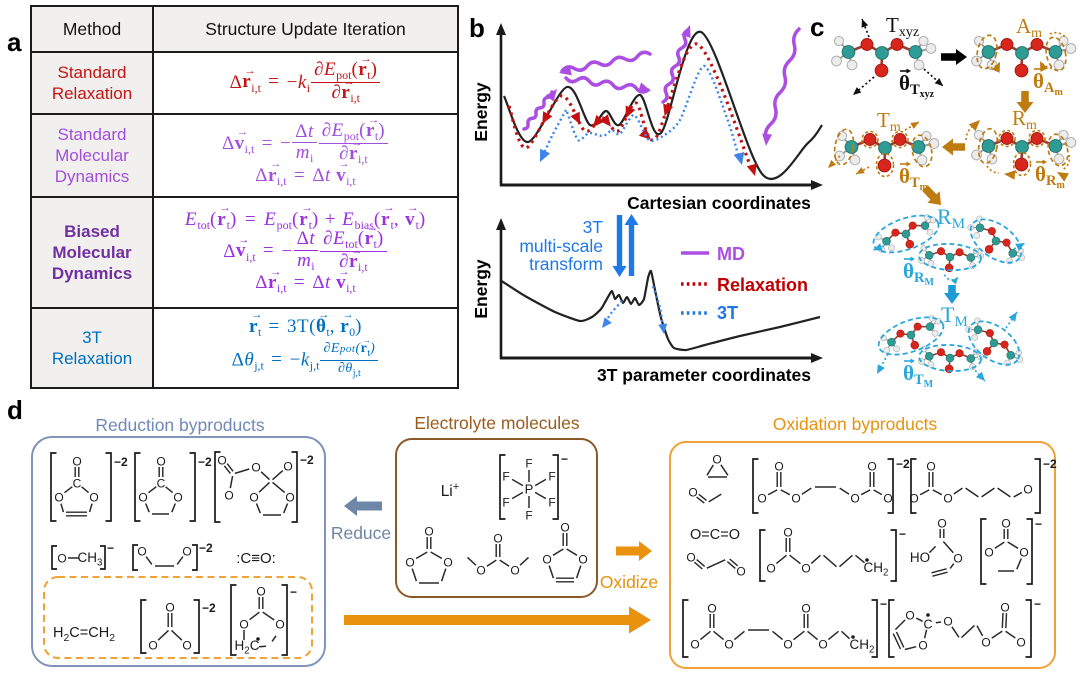  I want to click on svg-text: θAm, so click(1048, 83).